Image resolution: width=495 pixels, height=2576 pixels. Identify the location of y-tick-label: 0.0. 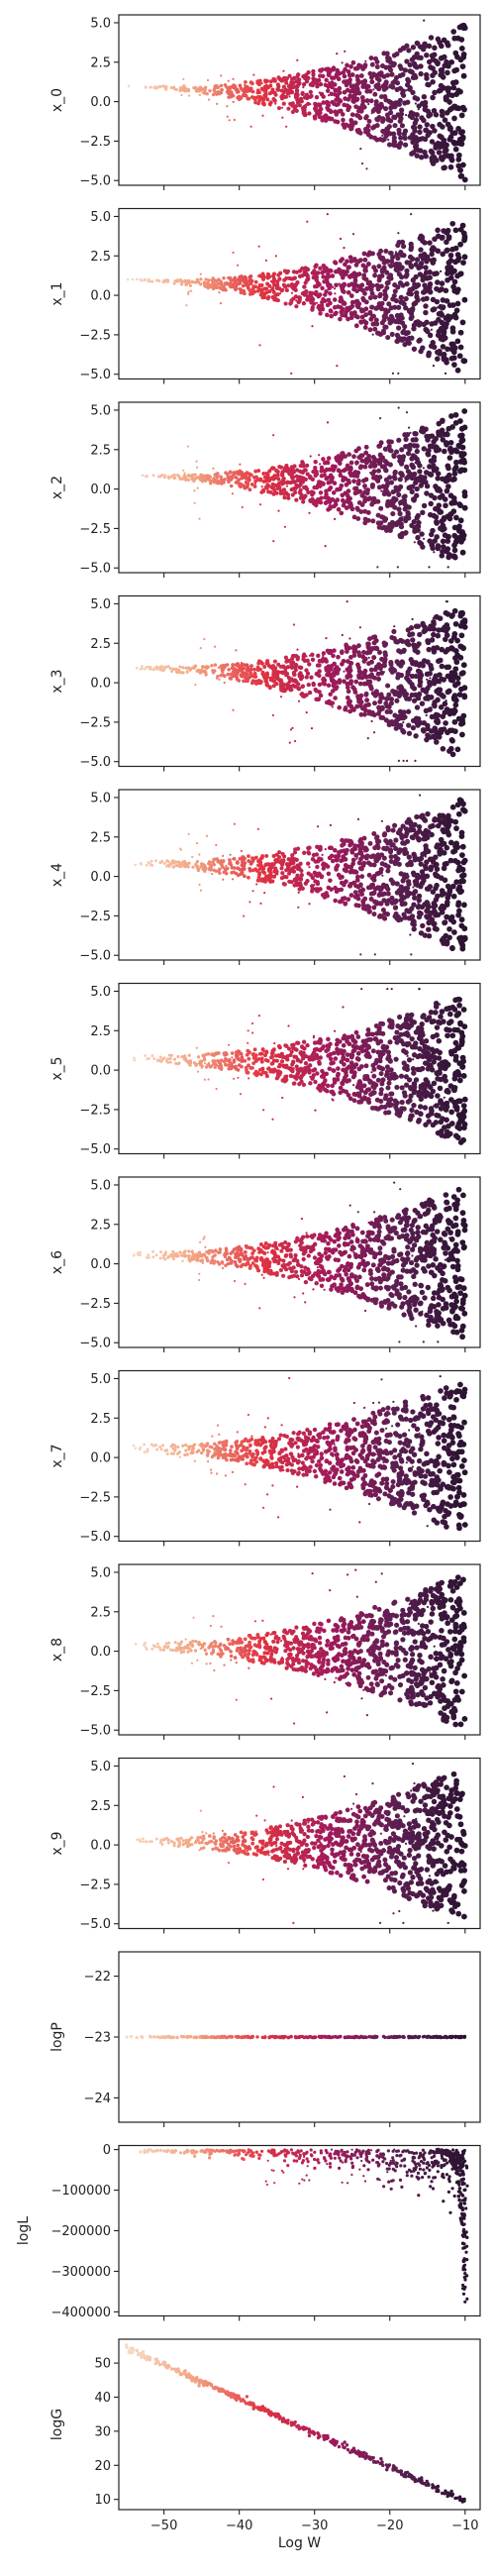
(100, 490).